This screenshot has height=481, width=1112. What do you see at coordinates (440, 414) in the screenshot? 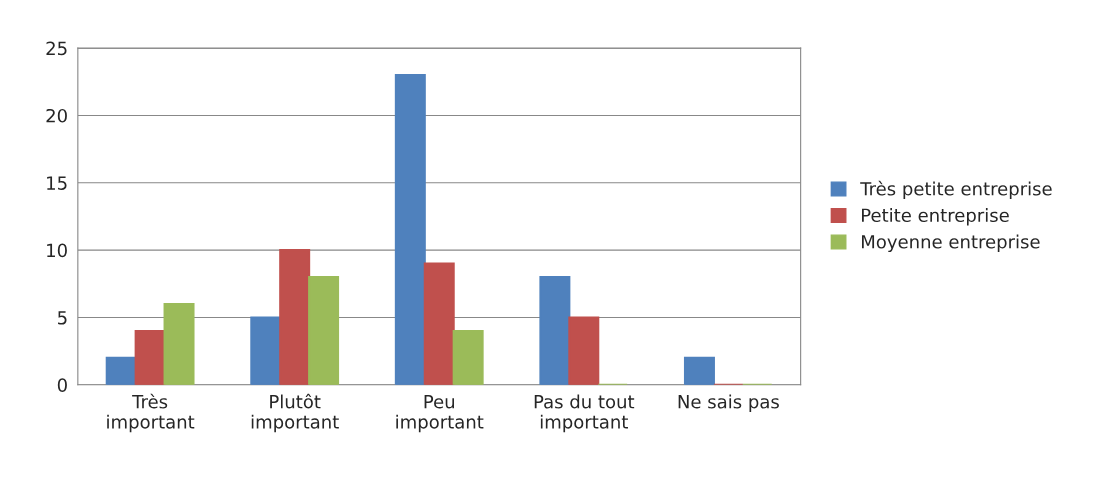
I see `x-tick-label: Peu important` at bounding box center [440, 414].